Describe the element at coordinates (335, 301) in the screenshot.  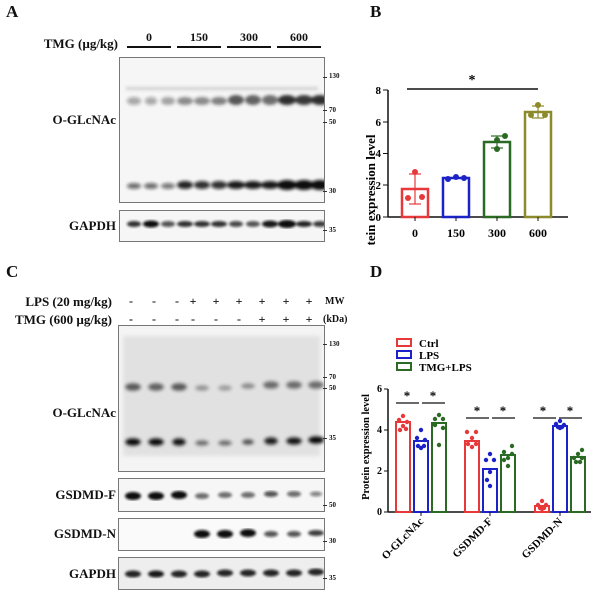
I see `mw-header: MW` at that location.